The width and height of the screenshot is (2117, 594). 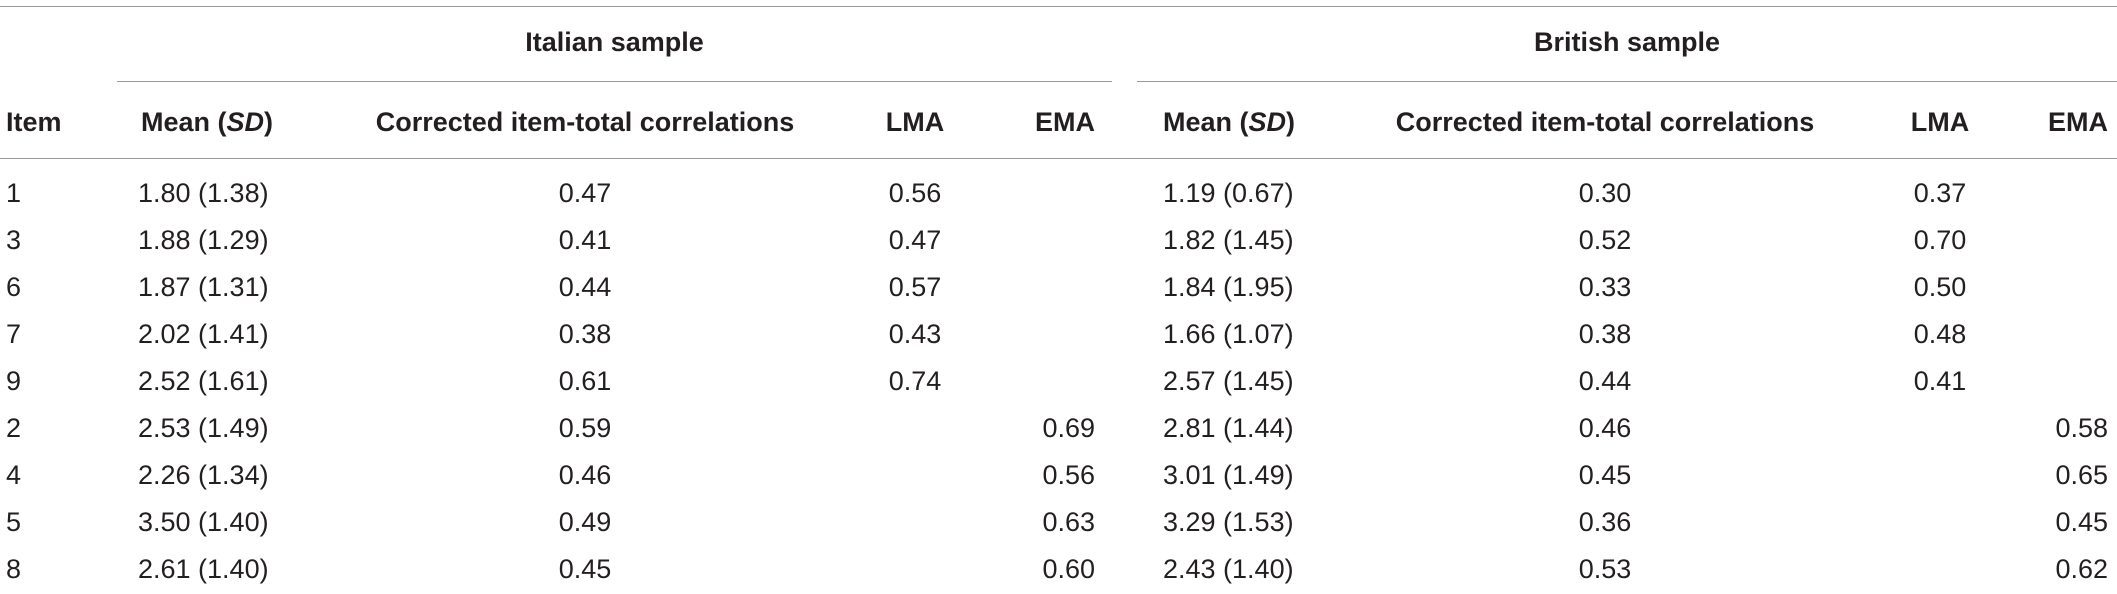 What do you see at coordinates (585, 122) in the screenshot?
I see `italian-correlation-header: Corrected item-total correlations` at bounding box center [585, 122].